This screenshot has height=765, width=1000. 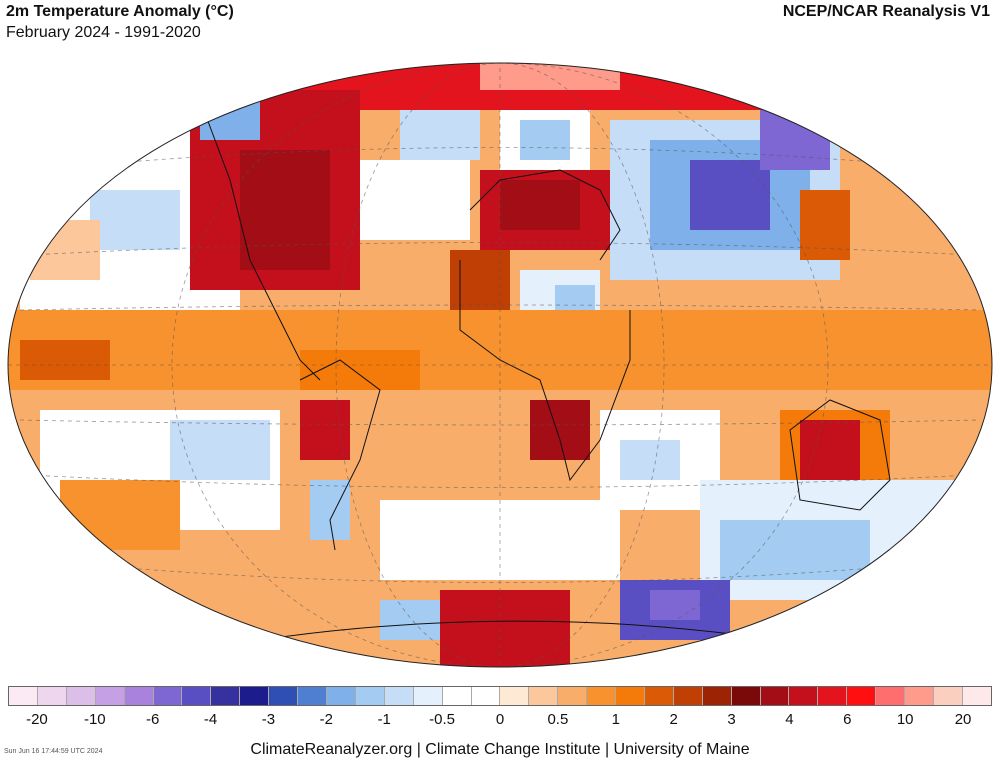 I want to click on timestamp-label: Sun Jun 16 17:44:59 UTC 2024, so click(x=53, y=751).